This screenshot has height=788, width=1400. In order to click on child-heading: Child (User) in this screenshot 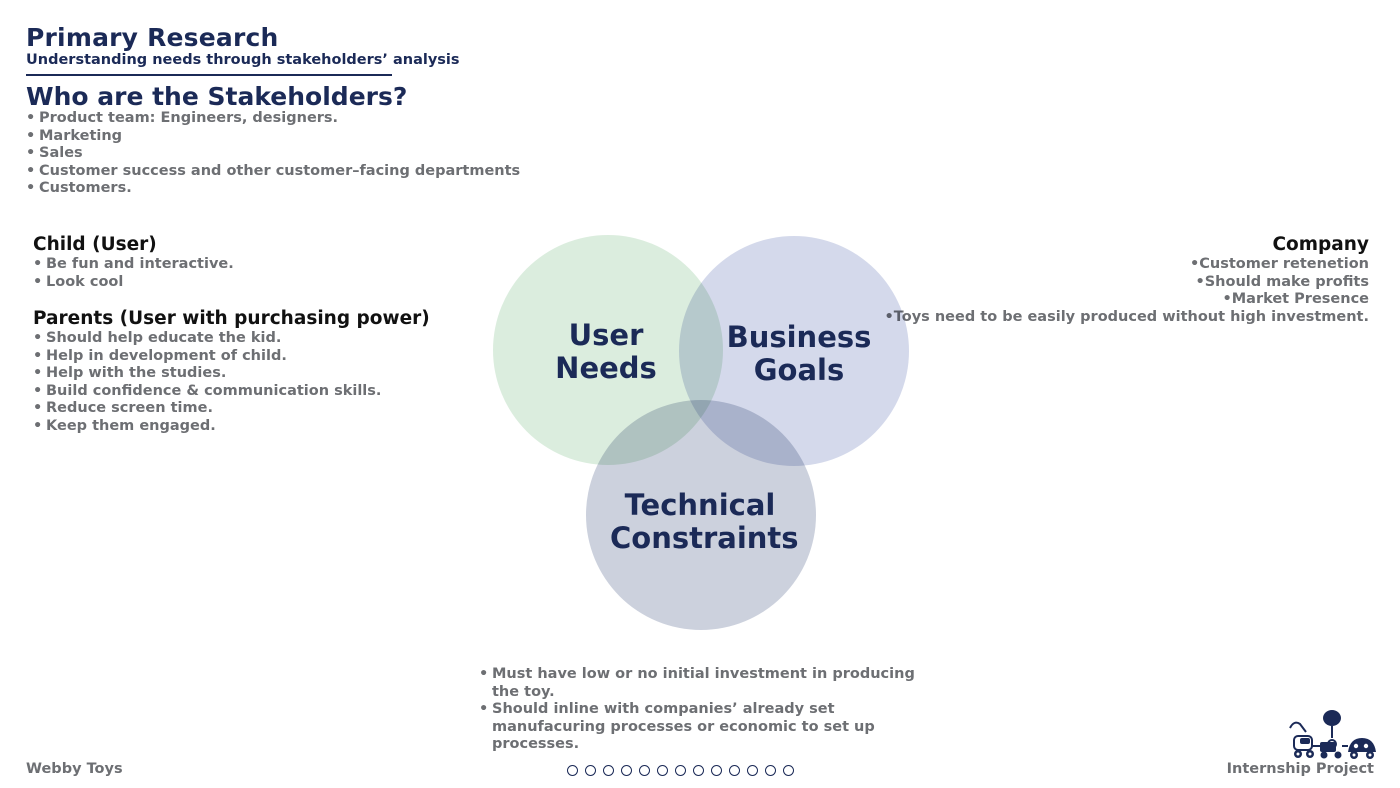, I will do `click(95, 244)`.